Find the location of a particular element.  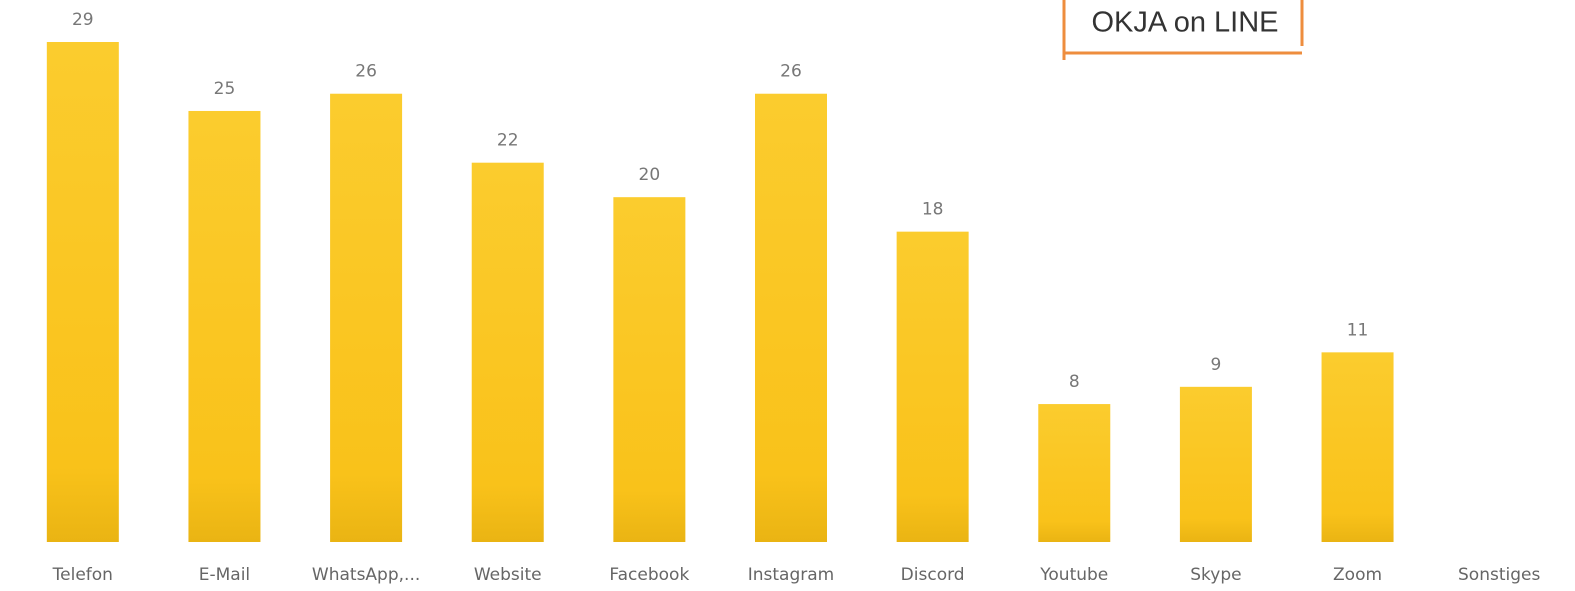

data-label: 9 is located at coordinates (1215, 365).